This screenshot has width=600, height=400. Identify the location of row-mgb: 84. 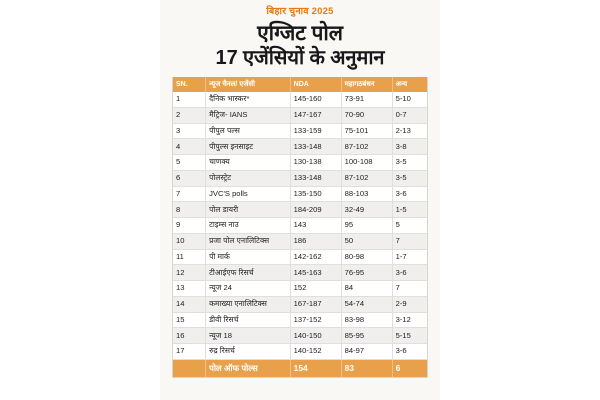
(367, 288).